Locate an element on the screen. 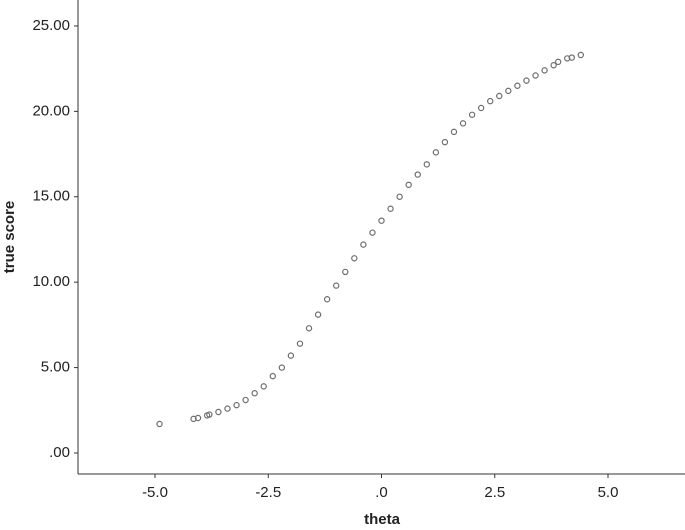 This screenshot has width=685, height=530. y-tick-label: 15.00 is located at coordinates (51, 196).